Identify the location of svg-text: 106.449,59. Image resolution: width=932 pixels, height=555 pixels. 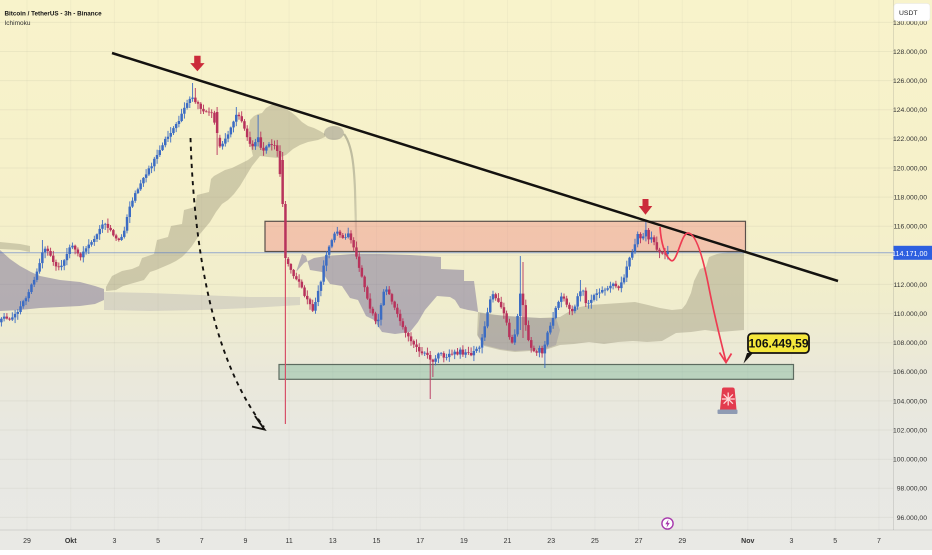
(778, 344).